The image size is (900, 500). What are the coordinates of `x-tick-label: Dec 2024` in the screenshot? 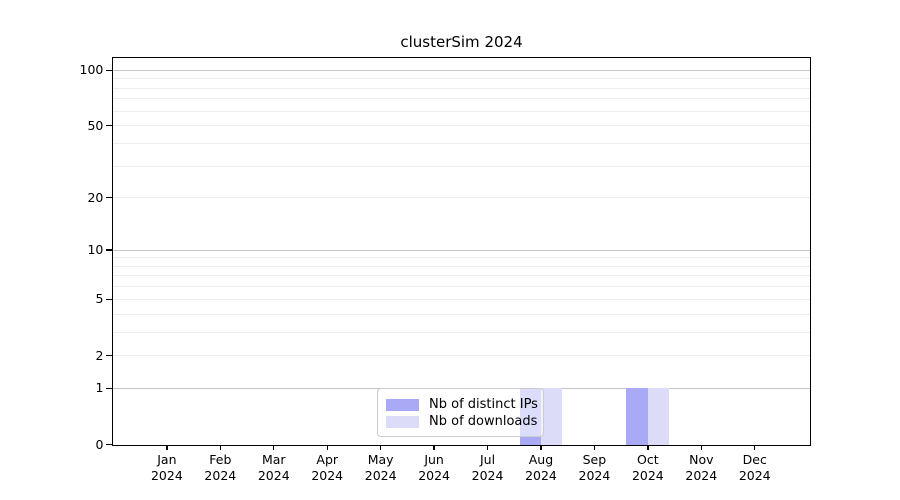 It's located at (755, 467).